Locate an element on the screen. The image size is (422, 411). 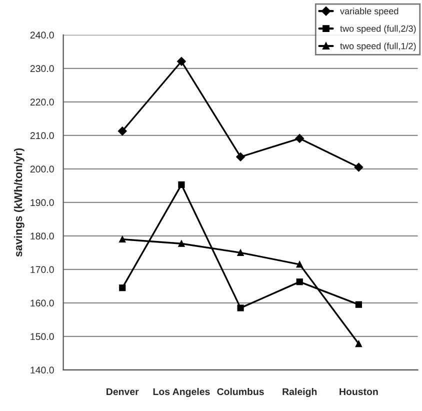
y-tick-label: 220.0 is located at coordinates (42, 102).